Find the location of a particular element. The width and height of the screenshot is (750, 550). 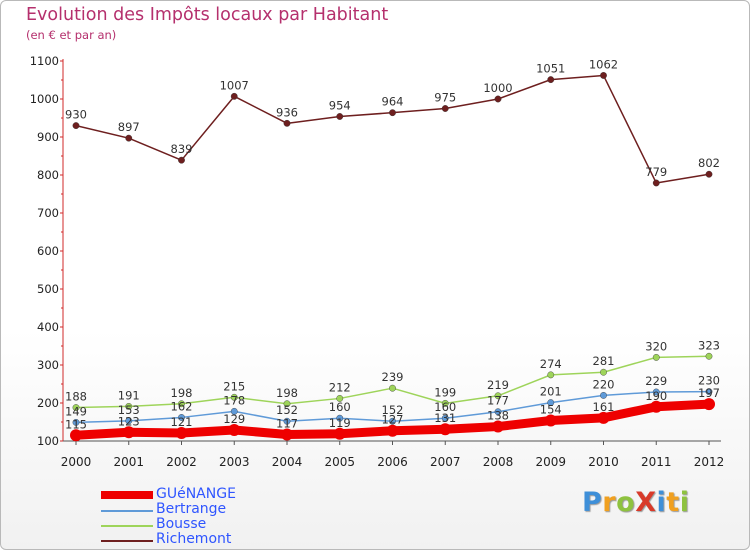

x-tick-label: 2007 is located at coordinates (445, 462).